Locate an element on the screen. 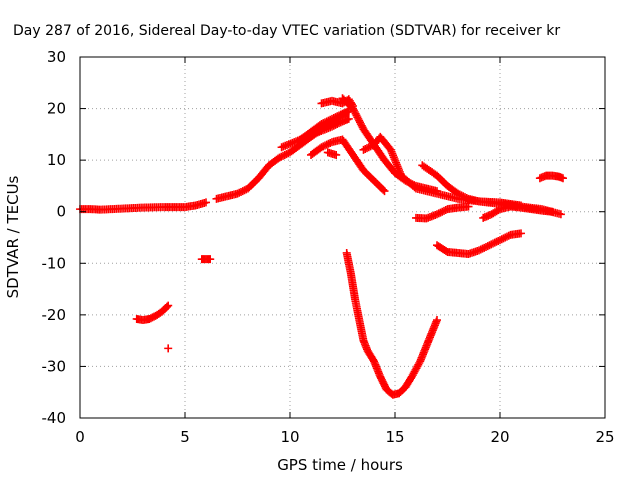 This screenshot has width=640, height=480. x-axis-label: GPS time / hours is located at coordinates (340, 465).